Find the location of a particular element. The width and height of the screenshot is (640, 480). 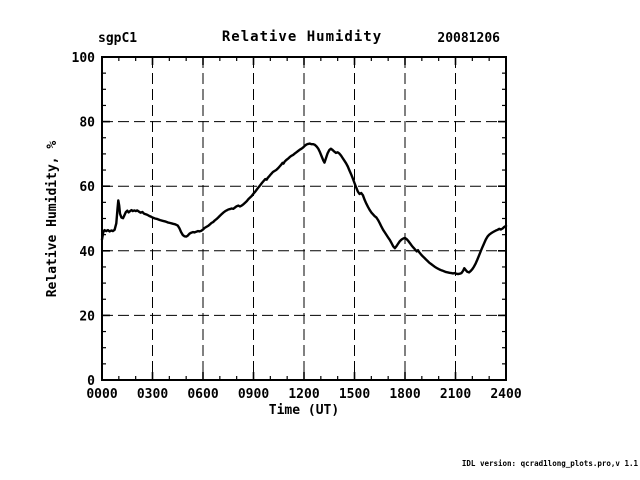

y-tick-label: 40 is located at coordinates (87, 252).